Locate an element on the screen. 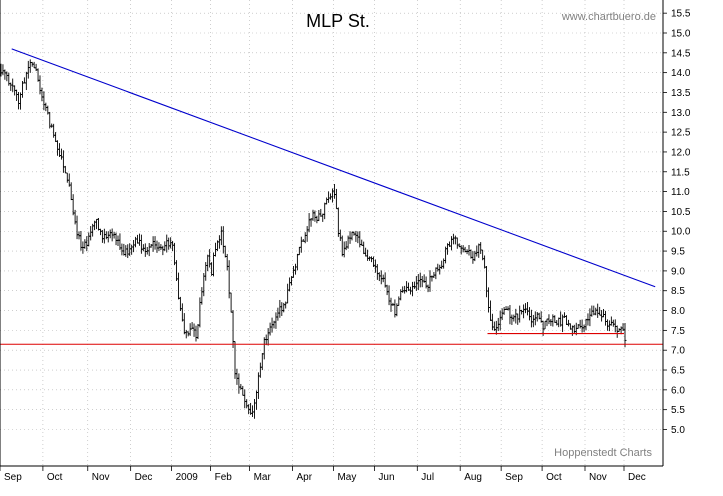 This screenshot has width=723, height=496. chart-title: MLP St. is located at coordinates (338, 21).